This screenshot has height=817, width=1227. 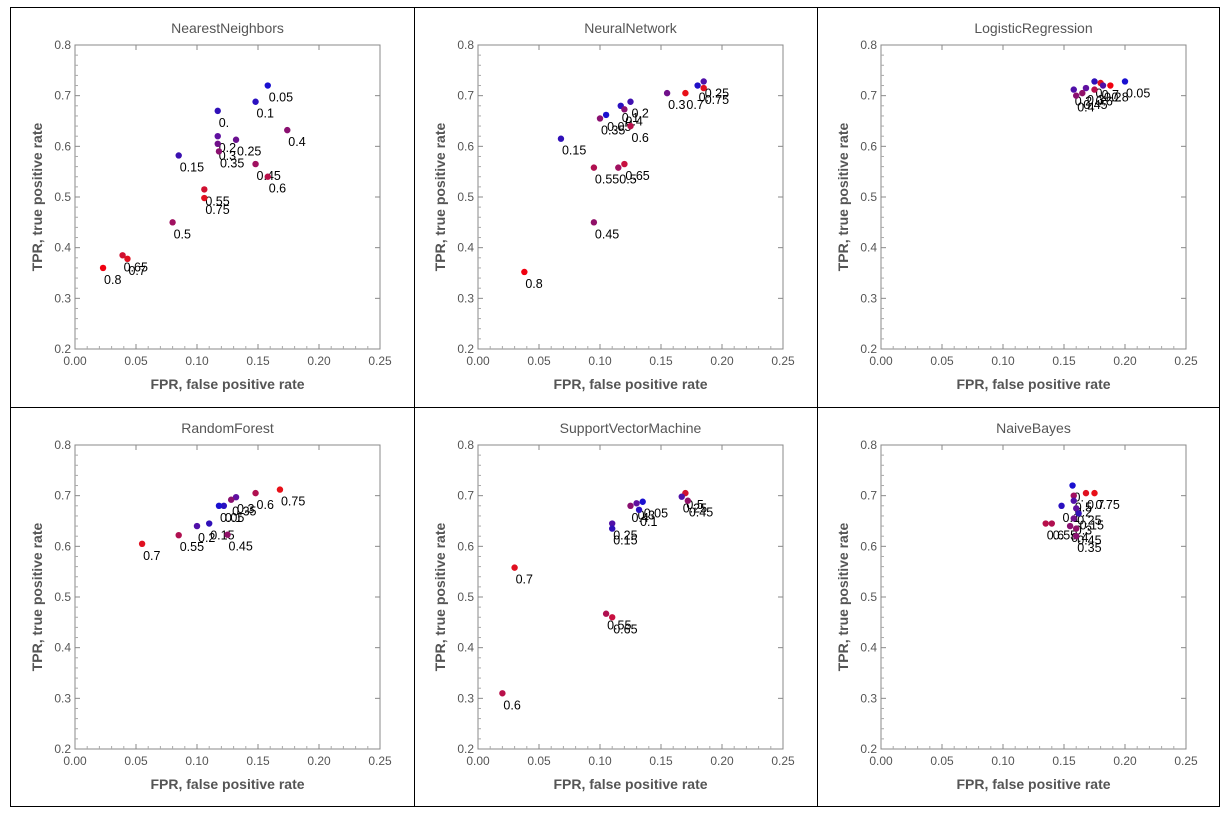 What do you see at coordinates (62, 749) in the screenshot?
I see `y-tick-label: 0.2` at bounding box center [62, 749].